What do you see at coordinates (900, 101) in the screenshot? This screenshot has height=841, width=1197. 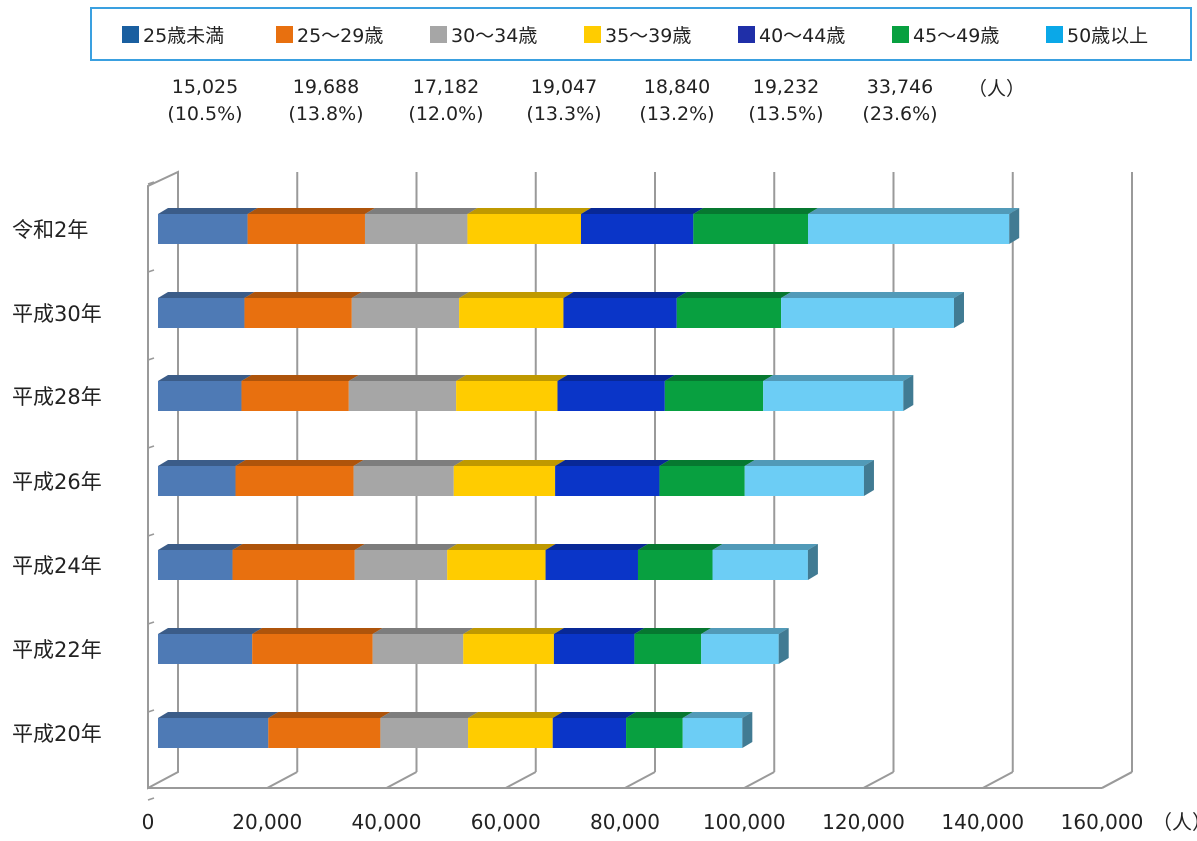 I see `summary-label: 33,746 (23.6%)` at bounding box center [900, 101].